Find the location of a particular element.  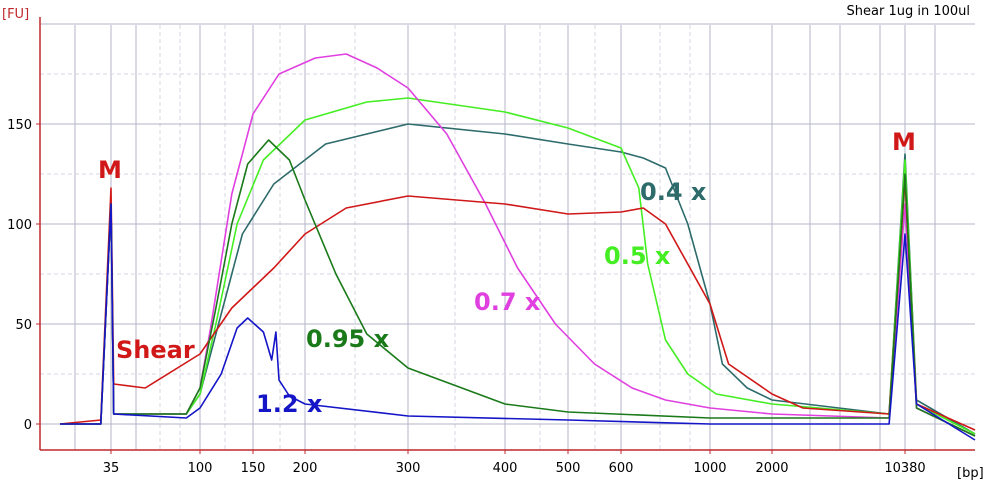

y-axis-unit-label: [FU] is located at coordinates (15, 14).